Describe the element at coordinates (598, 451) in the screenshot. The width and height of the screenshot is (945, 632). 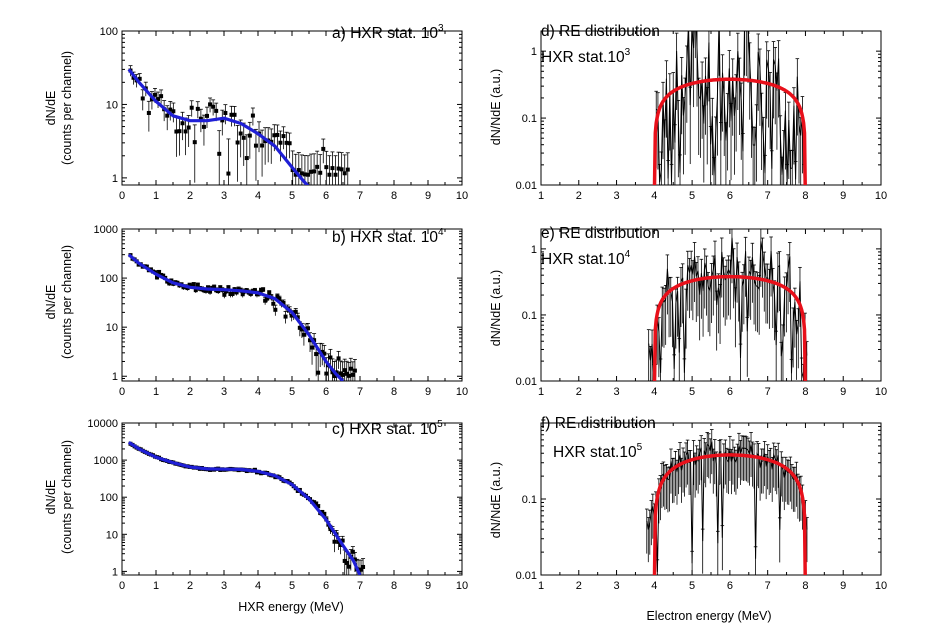
I see `panel-f-subtitle: HXR stat.105` at that location.